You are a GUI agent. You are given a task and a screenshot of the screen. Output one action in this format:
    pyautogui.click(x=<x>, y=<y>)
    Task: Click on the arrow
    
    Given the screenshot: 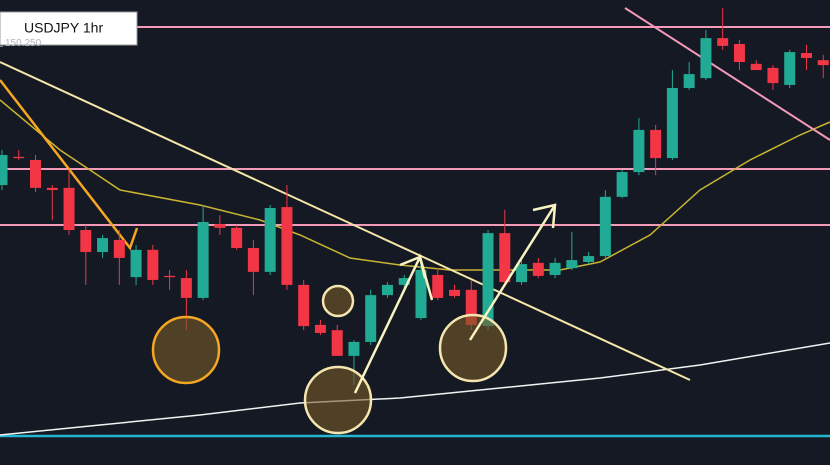 What is the action you would take?
    pyautogui.click(x=512, y=272)
    